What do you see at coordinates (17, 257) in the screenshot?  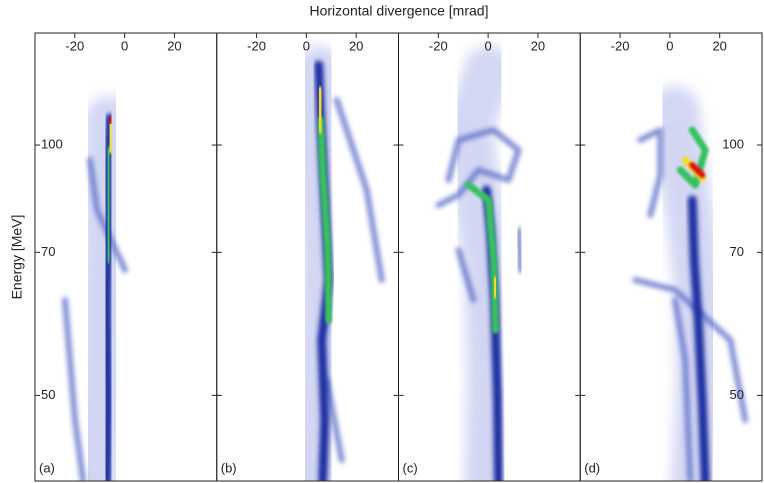 I see `y-axis-title: Energy [MeV]` at bounding box center [17, 257].